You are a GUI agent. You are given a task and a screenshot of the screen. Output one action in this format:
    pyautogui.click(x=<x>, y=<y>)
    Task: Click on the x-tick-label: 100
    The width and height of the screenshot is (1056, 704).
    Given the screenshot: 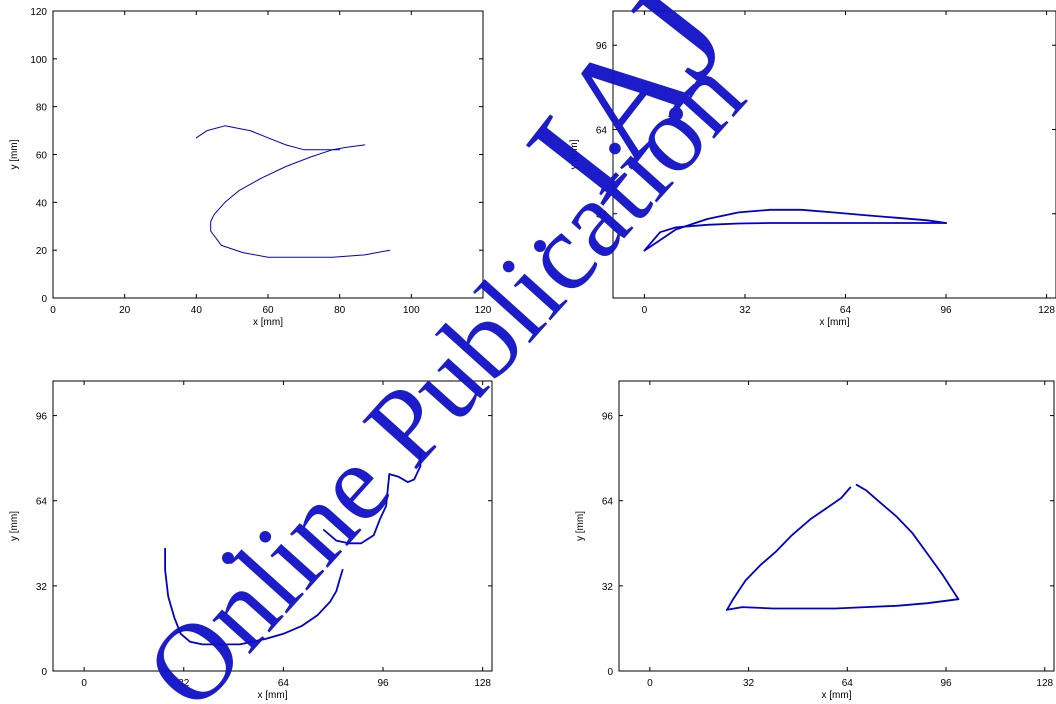 What is the action you would take?
    pyautogui.click(x=411, y=310)
    